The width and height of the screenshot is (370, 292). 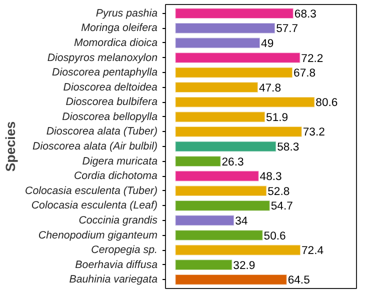 I want to click on y-tick-label: Pyrus pashia, so click(x=127, y=13).